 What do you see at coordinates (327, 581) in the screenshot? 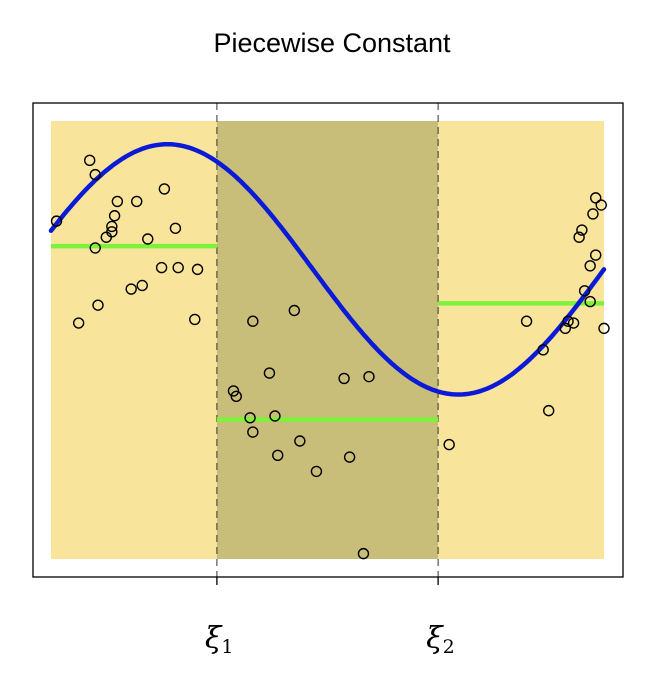
I see `knot-ticks-layer` at bounding box center [327, 581].